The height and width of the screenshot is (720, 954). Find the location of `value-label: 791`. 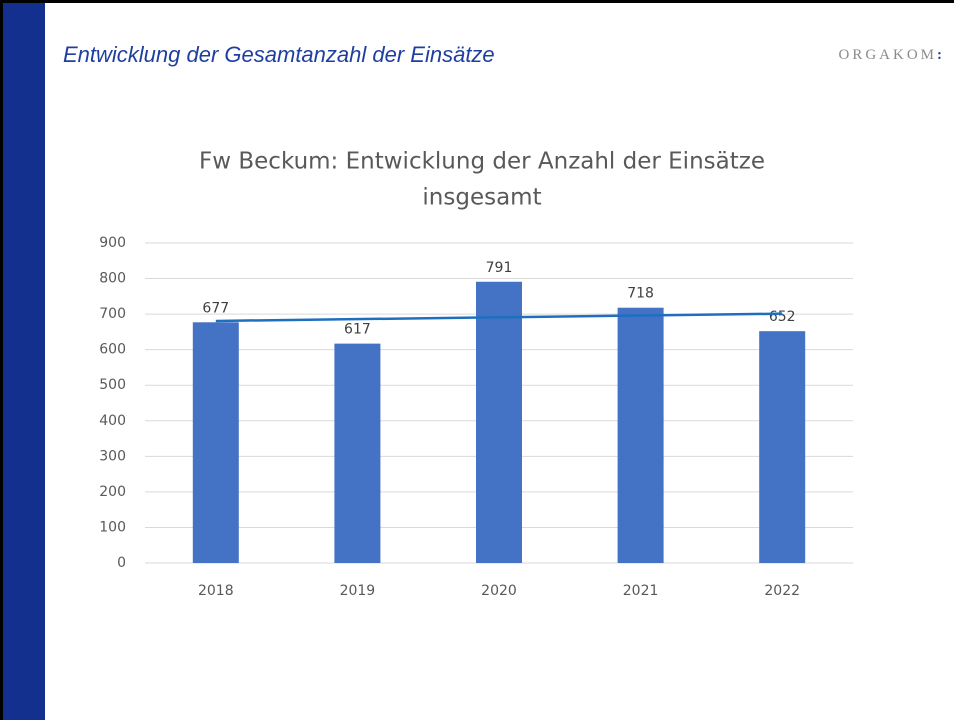

value-label: 791 is located at coordinates (499, 268).